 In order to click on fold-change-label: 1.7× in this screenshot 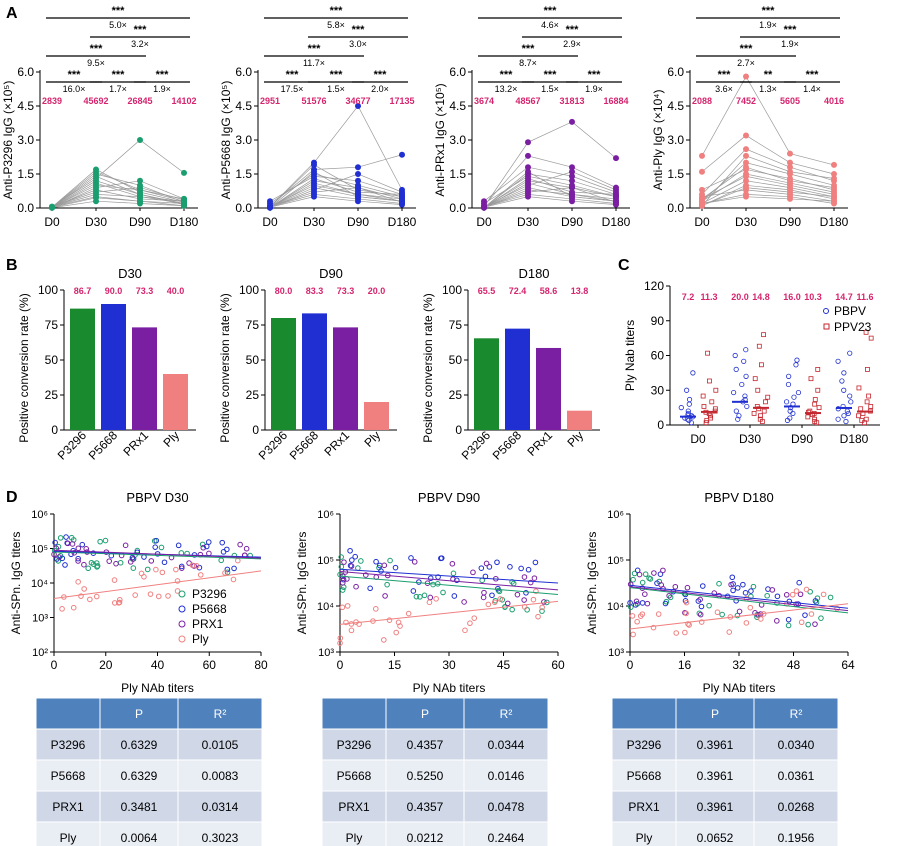, I will do `click(118, 89)`.